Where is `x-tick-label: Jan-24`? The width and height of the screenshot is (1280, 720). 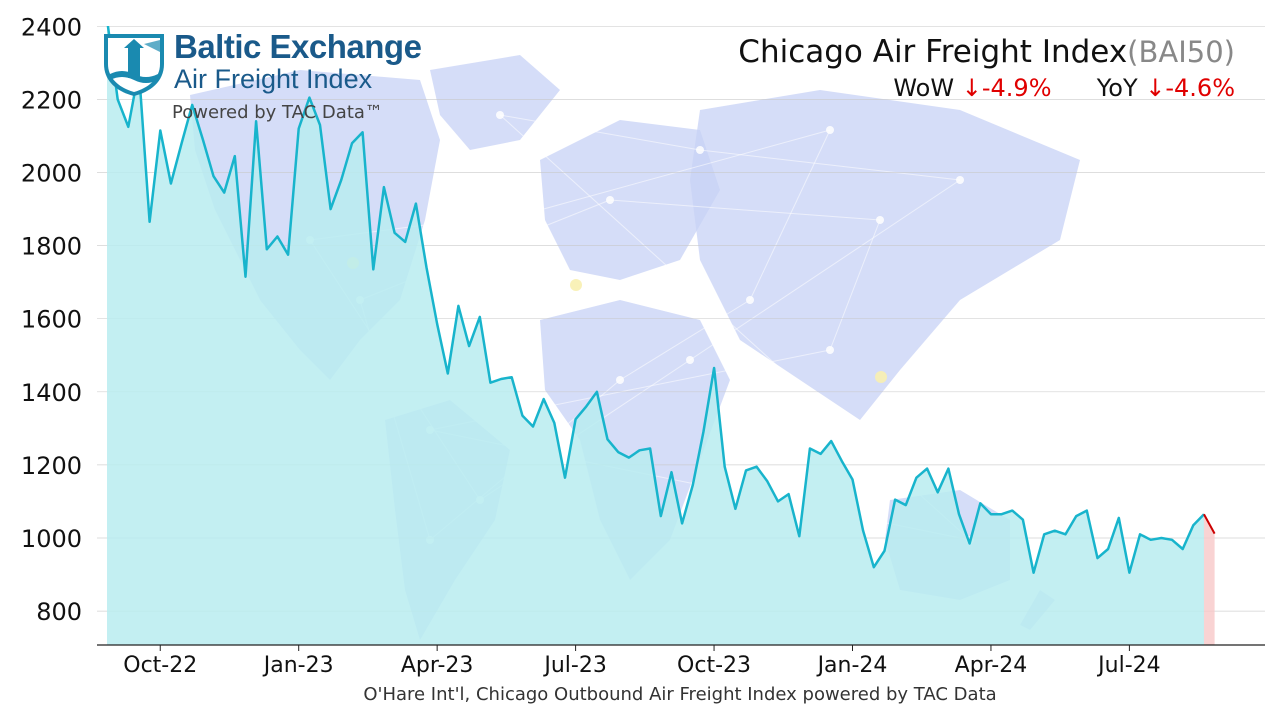 x-tick-label: Jan-24 is located at coordinates (852, 665).